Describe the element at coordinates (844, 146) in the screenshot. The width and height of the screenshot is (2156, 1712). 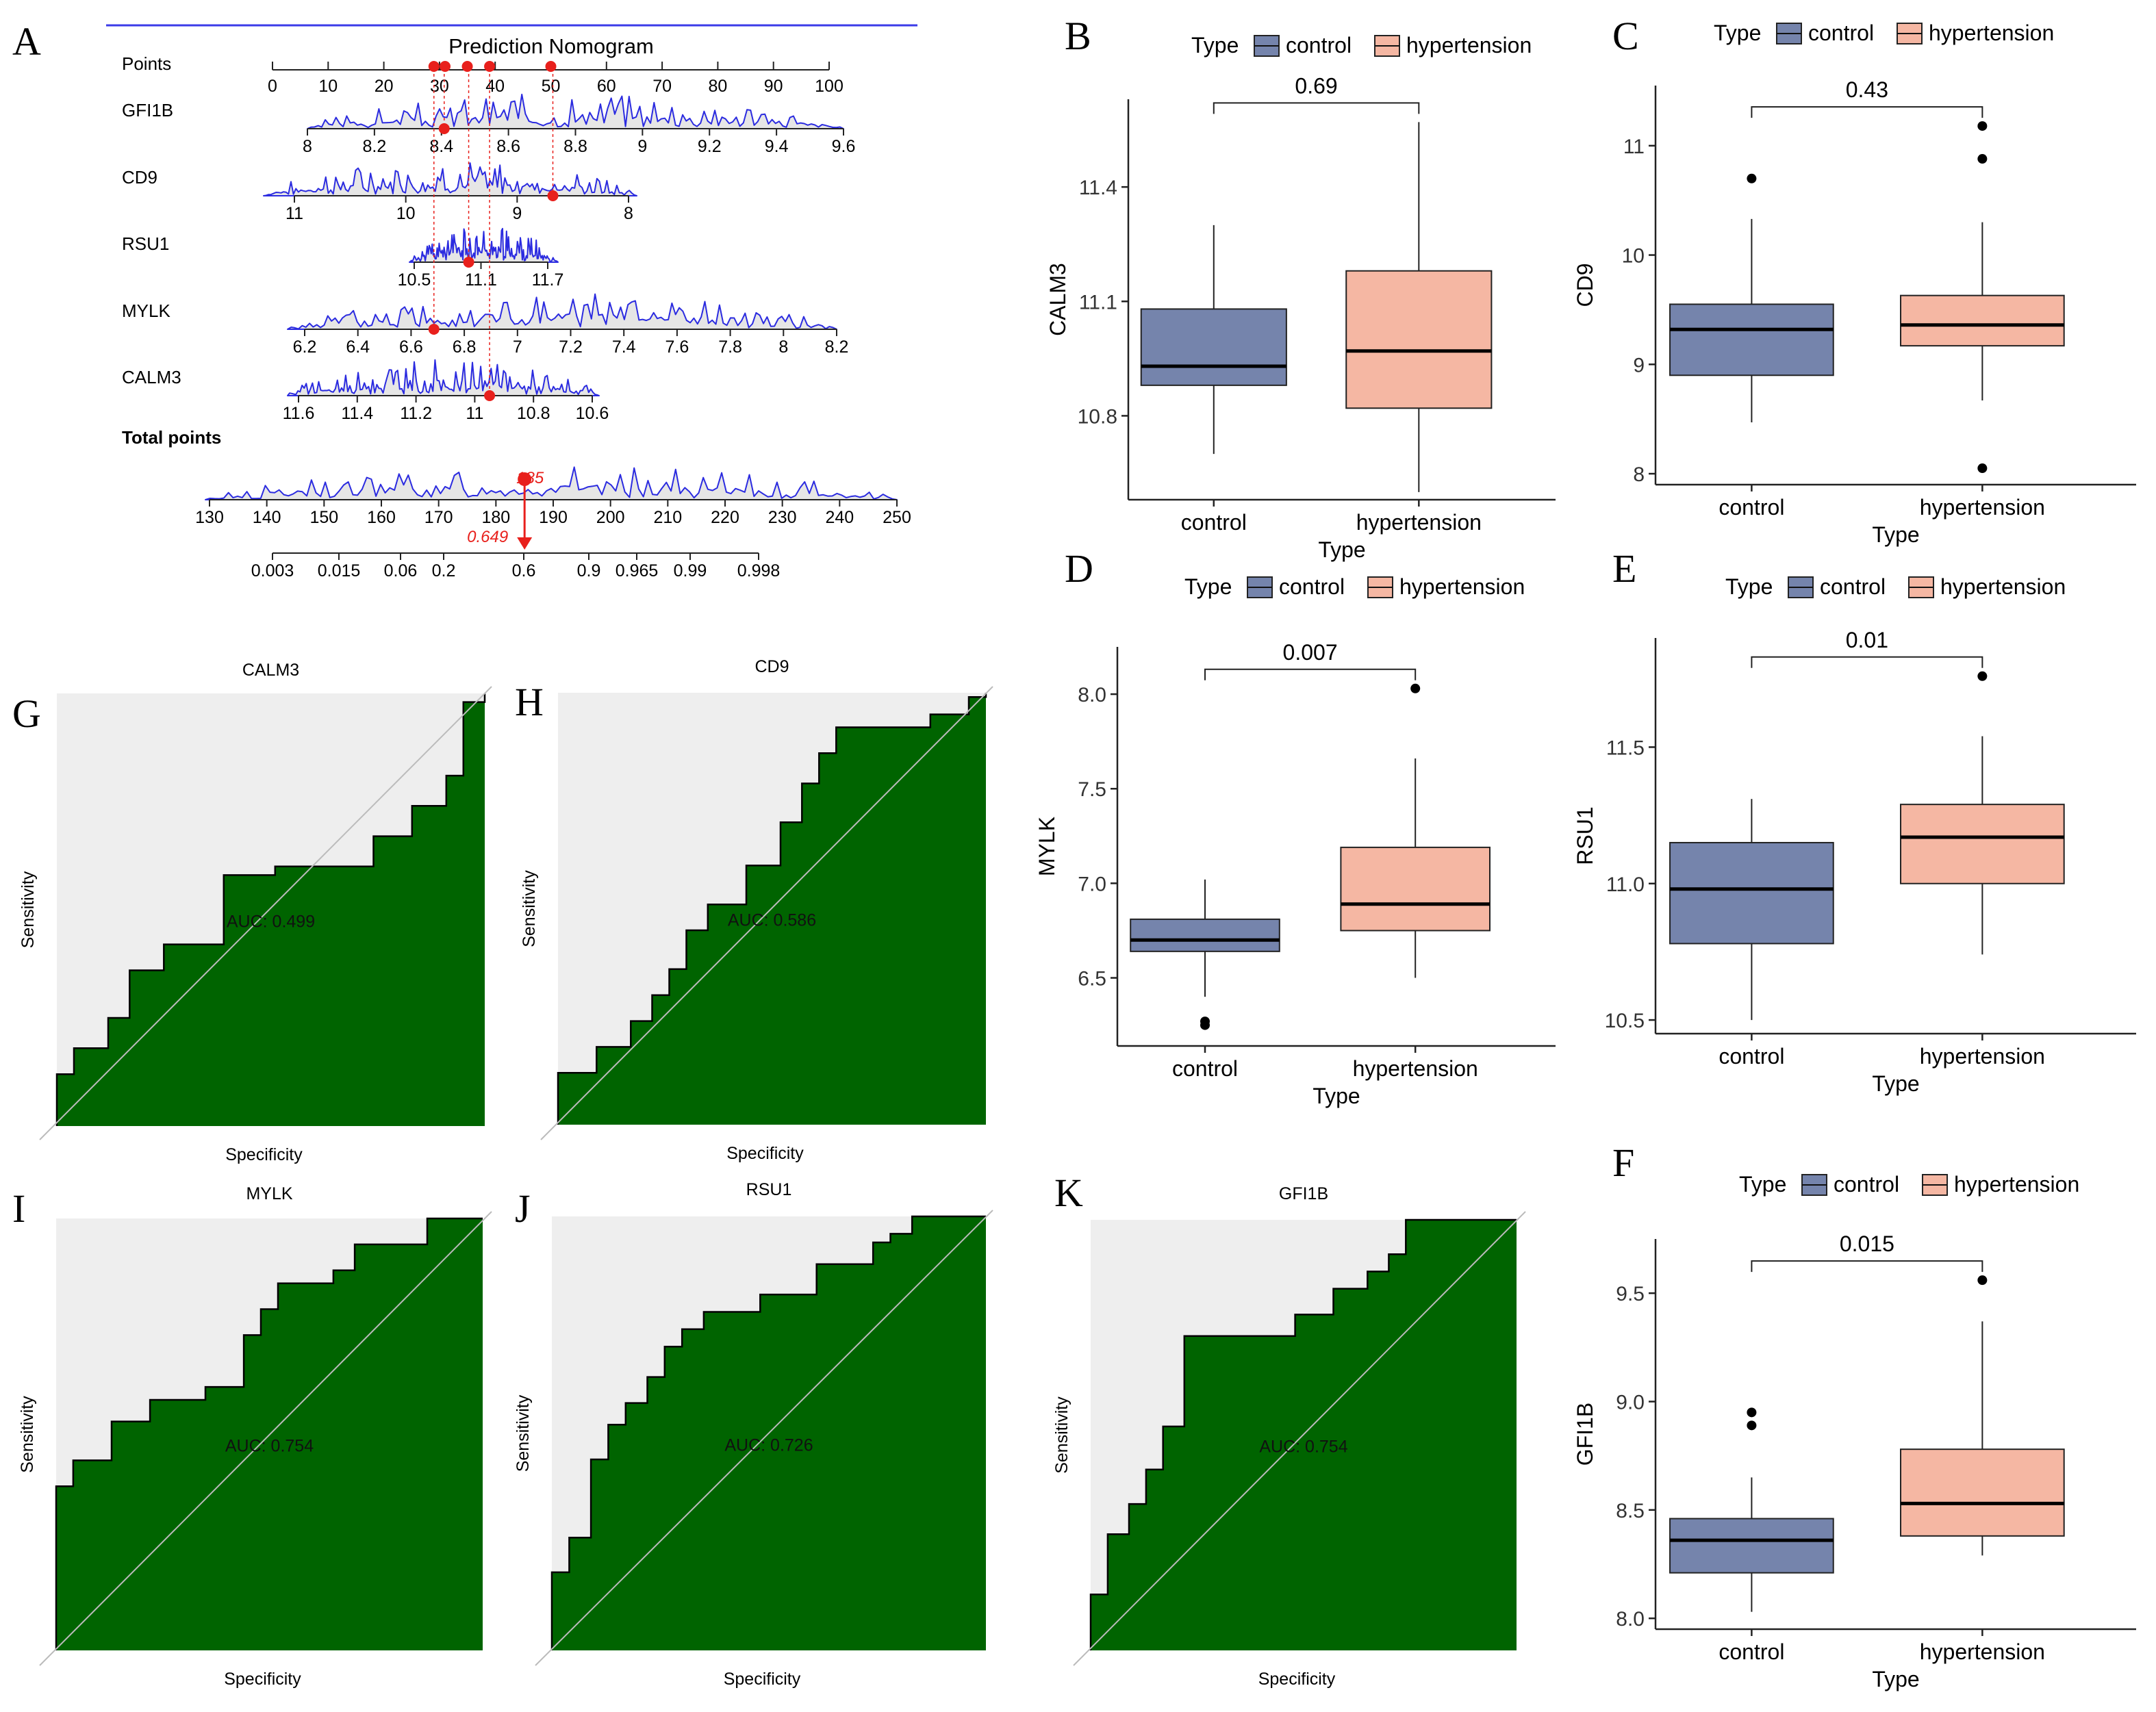
I see `scale-tick-label-gfi1b: 9.6` at that location.